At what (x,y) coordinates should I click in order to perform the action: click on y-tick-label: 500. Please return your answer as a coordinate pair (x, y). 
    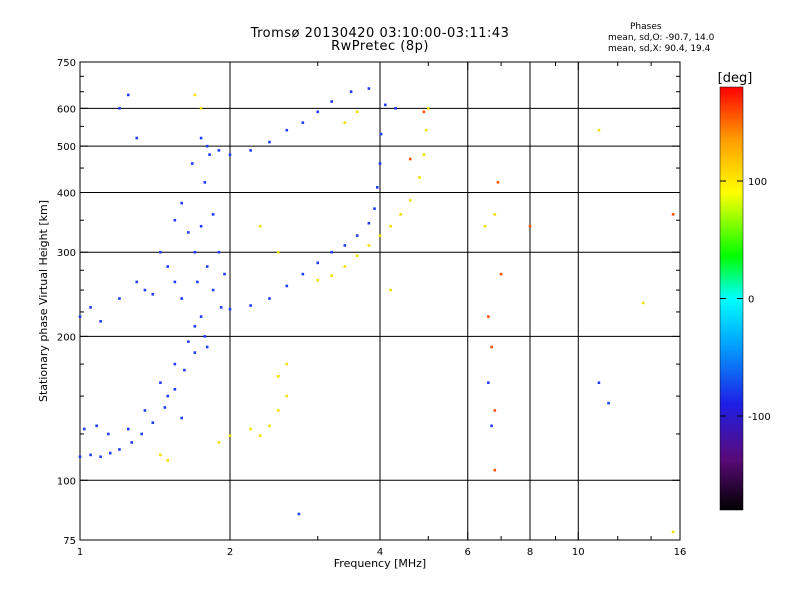
    Looking at the image, I should click on (66, 147).